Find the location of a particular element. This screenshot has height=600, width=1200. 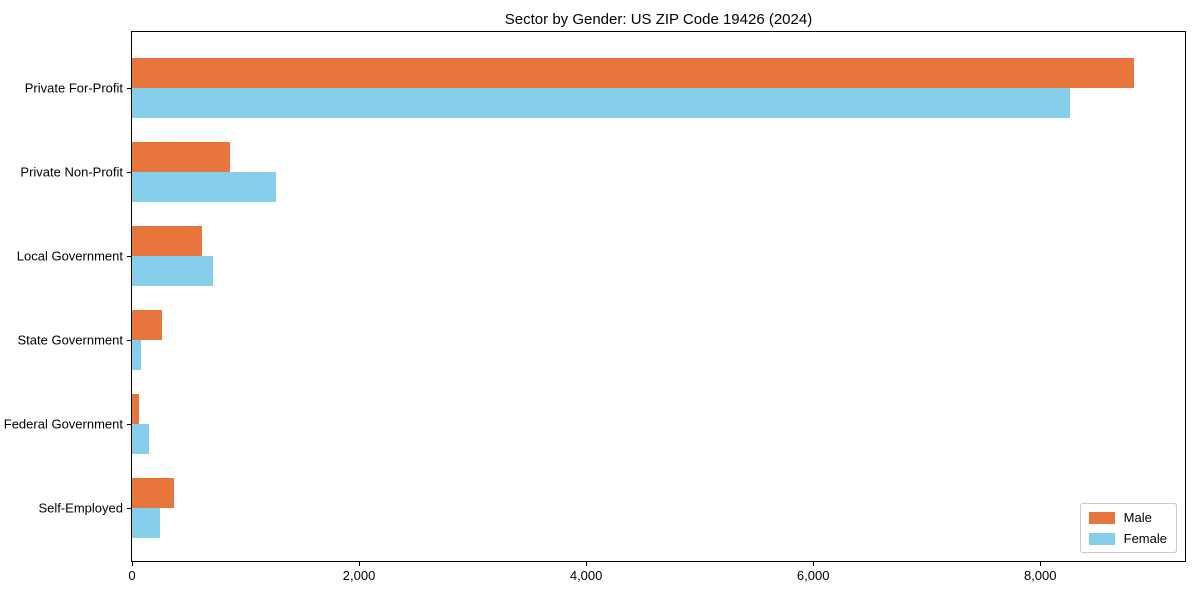

y-axis-label: Private Non-Profit is located at coordinates (71, 172).